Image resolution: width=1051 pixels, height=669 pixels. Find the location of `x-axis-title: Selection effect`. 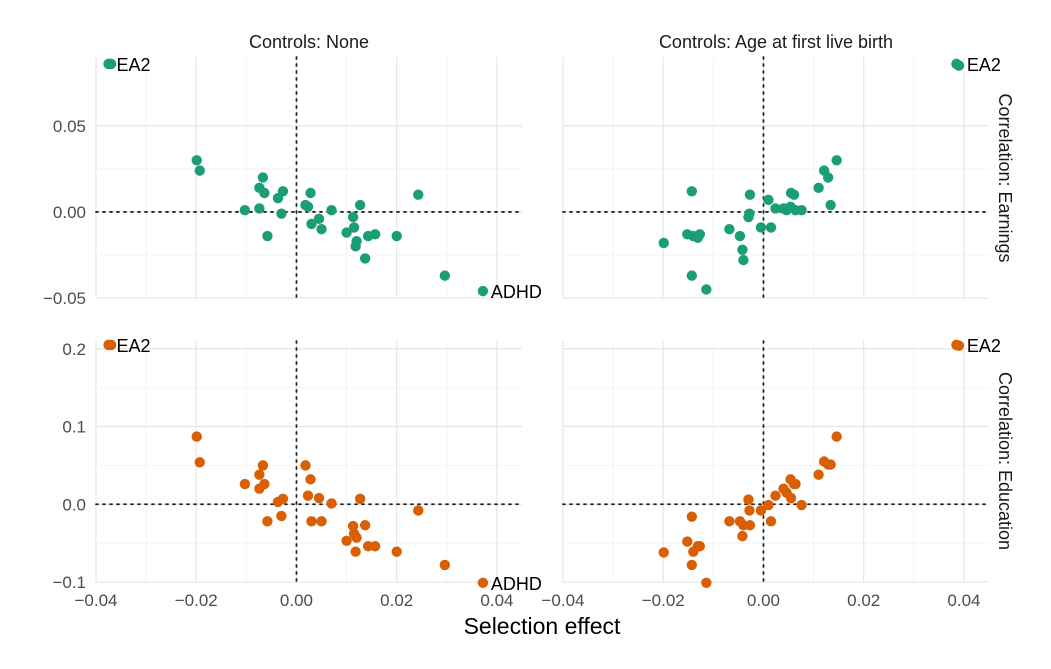

x-axis-title: Selection effect is located at coordinates (542, 626).